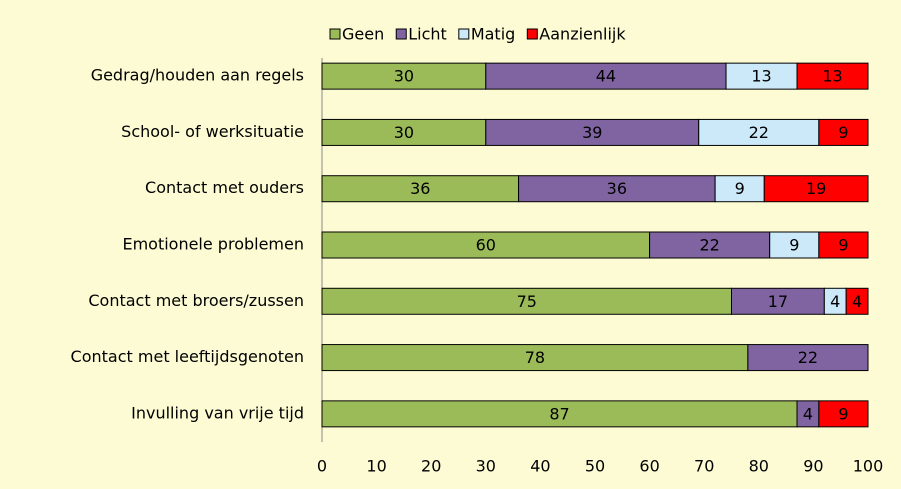 The image size is (901, 489). What do you see at coordinates (196, 300) in the screenshot?
I see `category-label: Contact met broers/zussen` at bounding box center [196, 300].